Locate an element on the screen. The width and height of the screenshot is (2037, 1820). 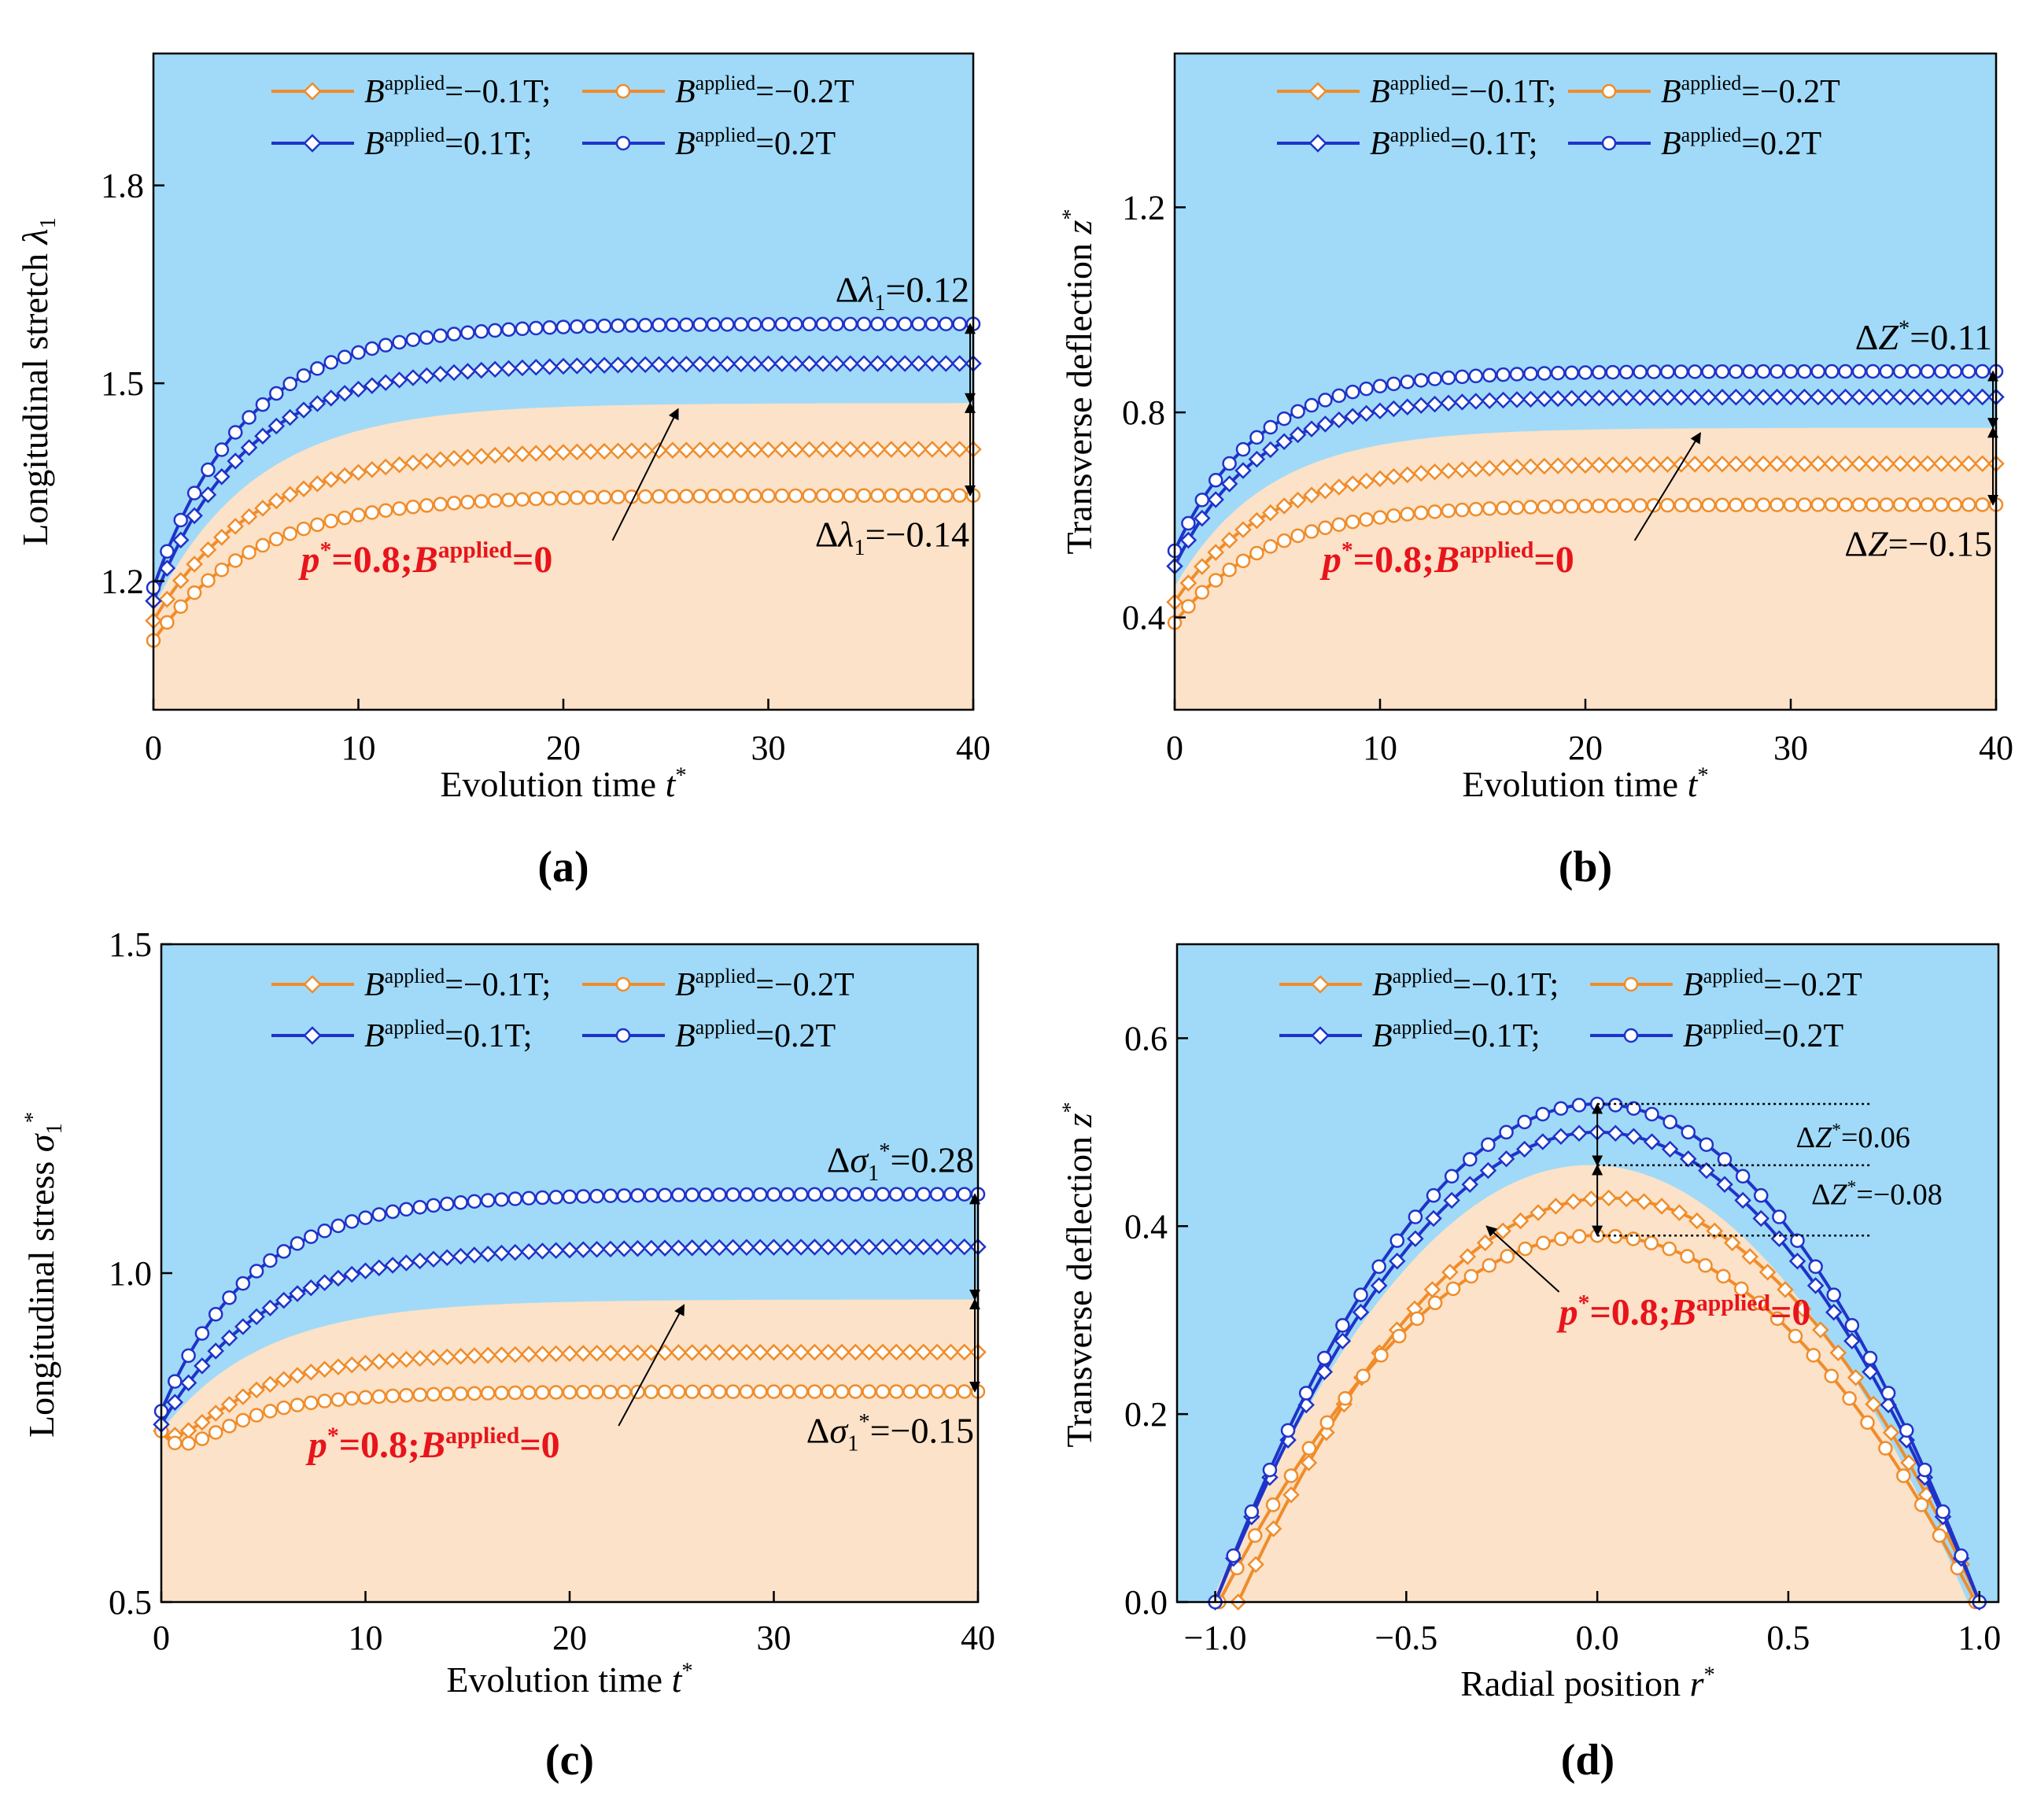
x-tick-label: 20 is located at coordinates (569, 1638).